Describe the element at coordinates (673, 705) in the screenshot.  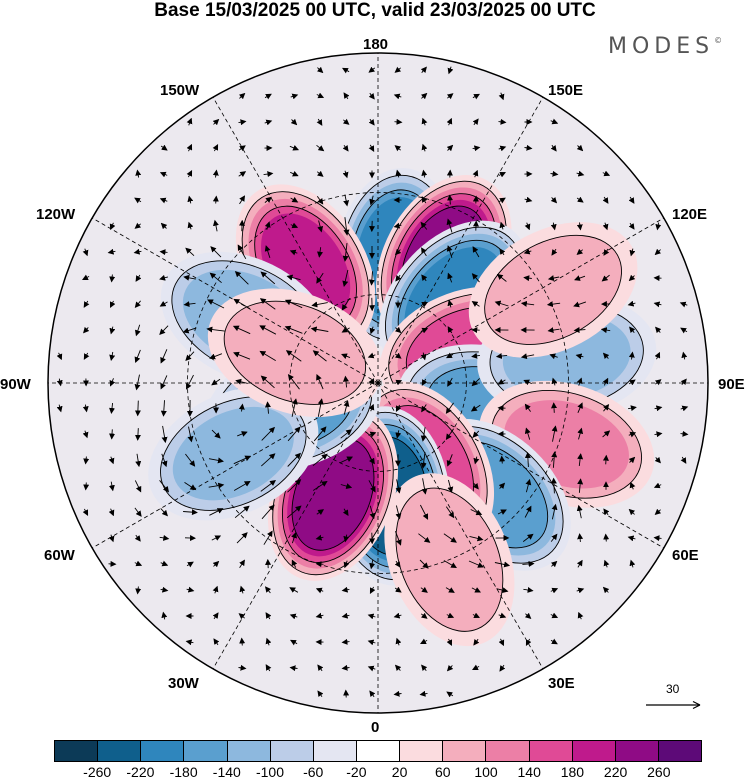
I see `vector-reference-arrow` at that location.